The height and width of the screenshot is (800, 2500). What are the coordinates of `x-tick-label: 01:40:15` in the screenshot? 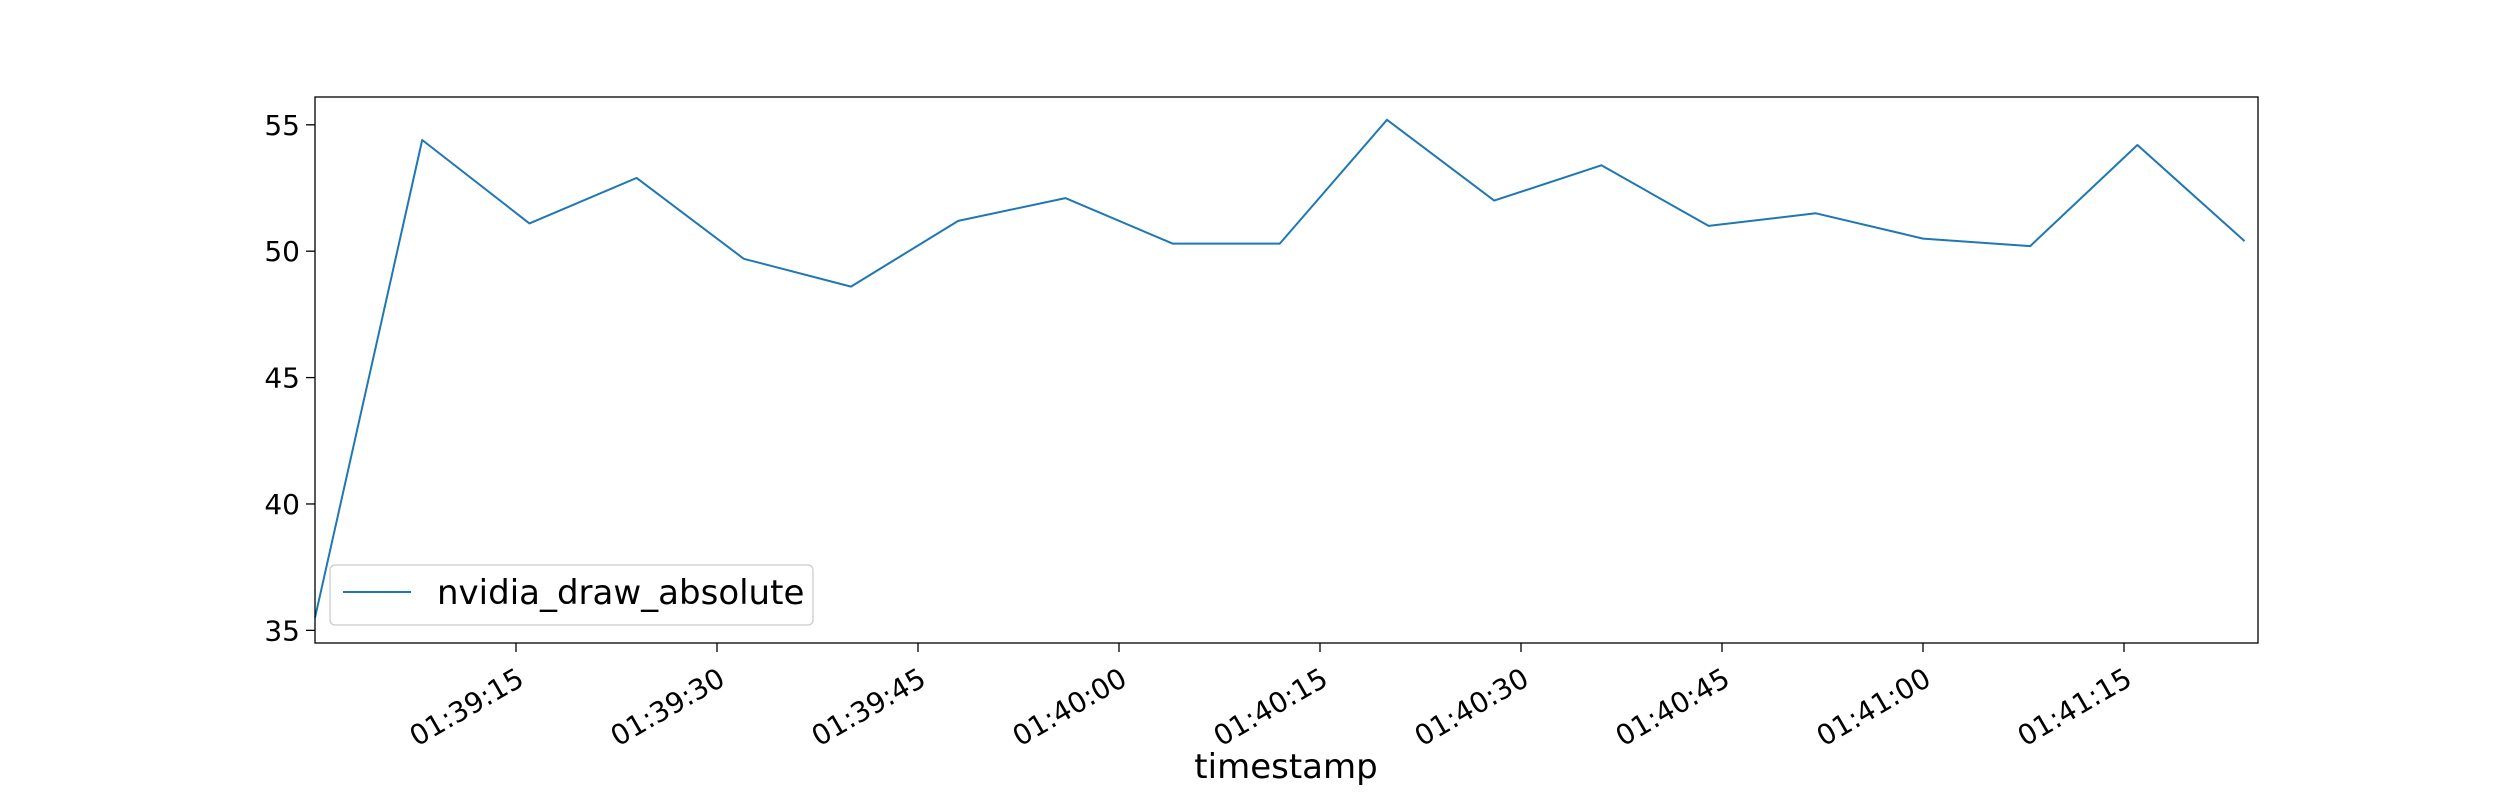 It's located at (1270, 706).